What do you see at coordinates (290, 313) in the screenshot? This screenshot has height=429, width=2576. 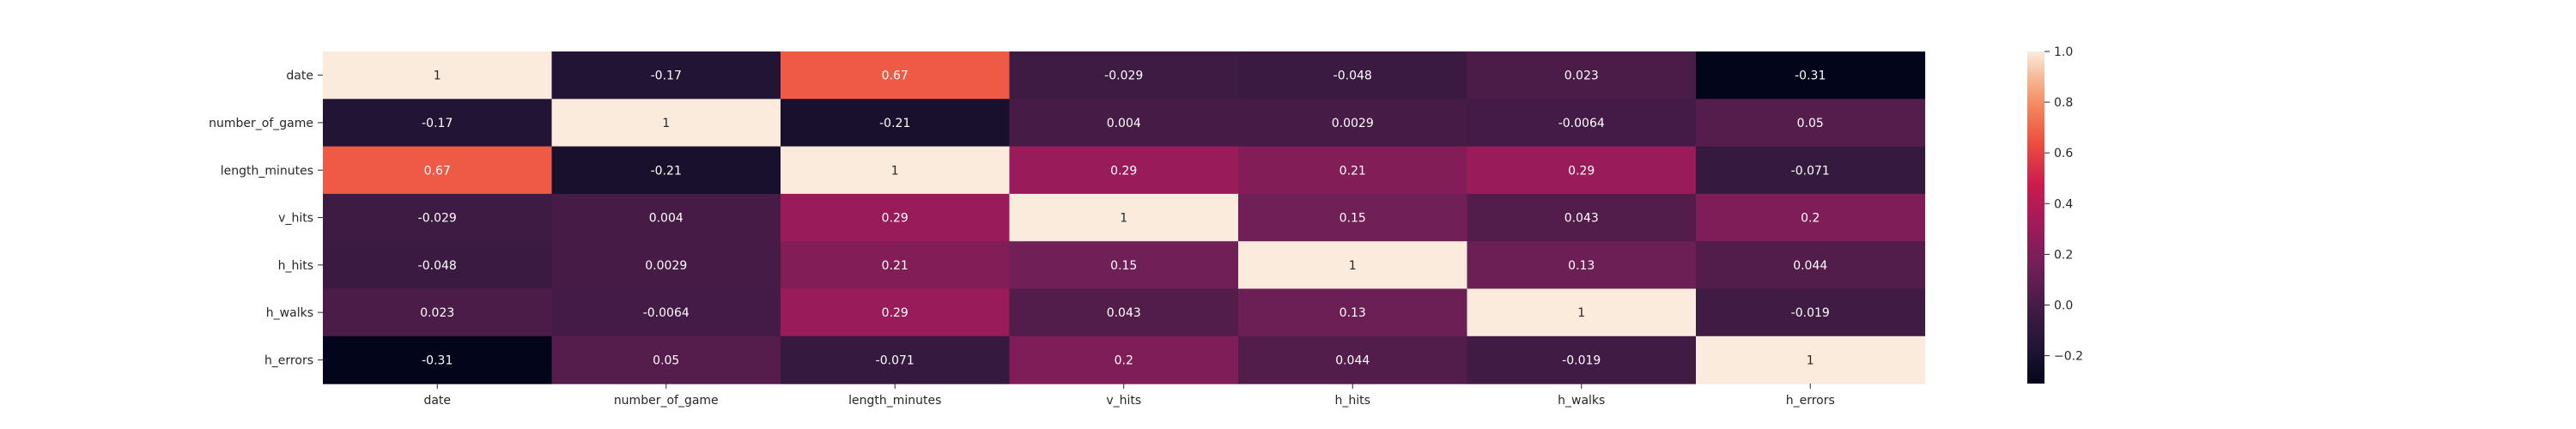 I see `y-tick-label: h_walks` at bounding box center [290, 313].